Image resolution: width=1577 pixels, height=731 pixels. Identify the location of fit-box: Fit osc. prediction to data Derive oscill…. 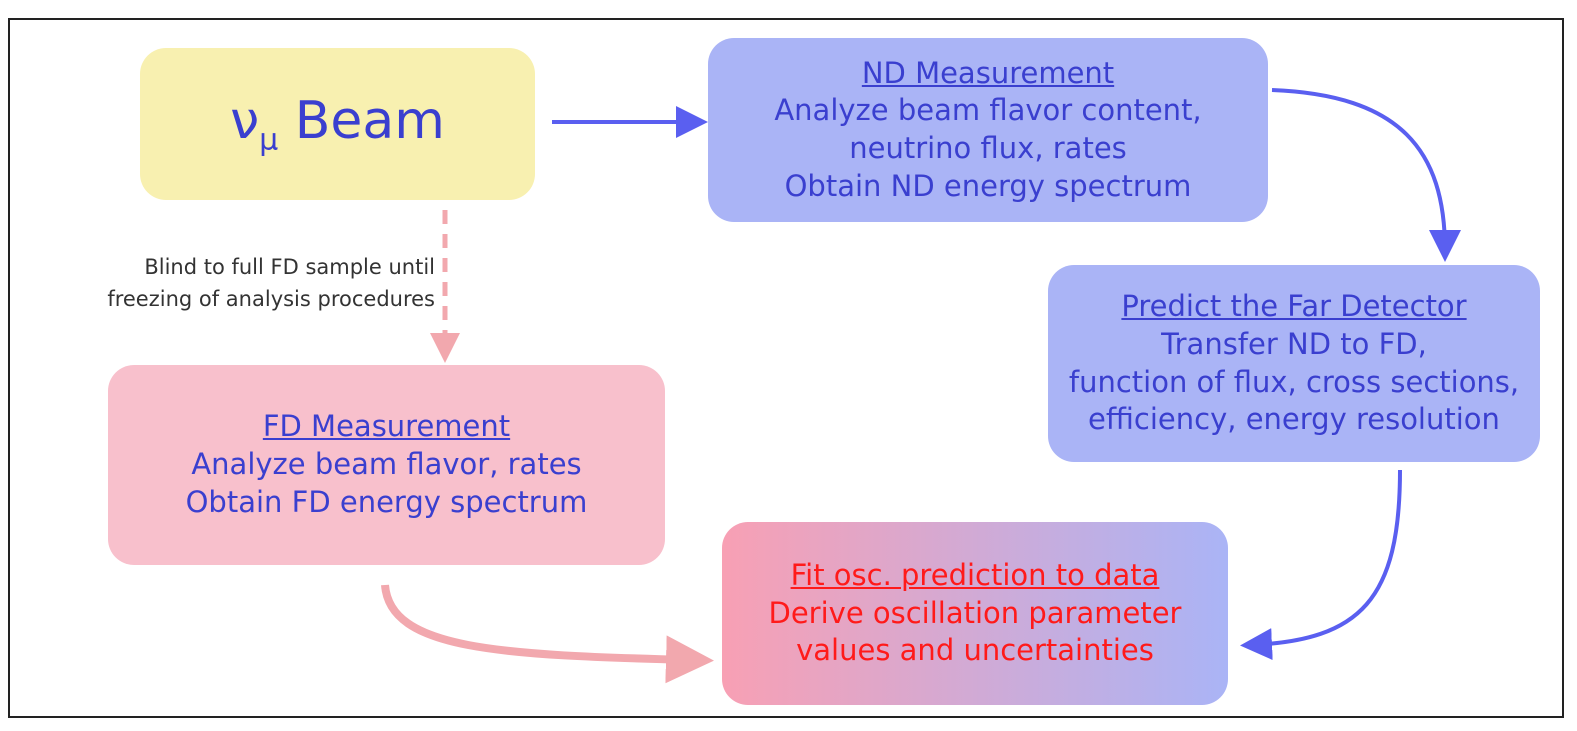
(975, 613).